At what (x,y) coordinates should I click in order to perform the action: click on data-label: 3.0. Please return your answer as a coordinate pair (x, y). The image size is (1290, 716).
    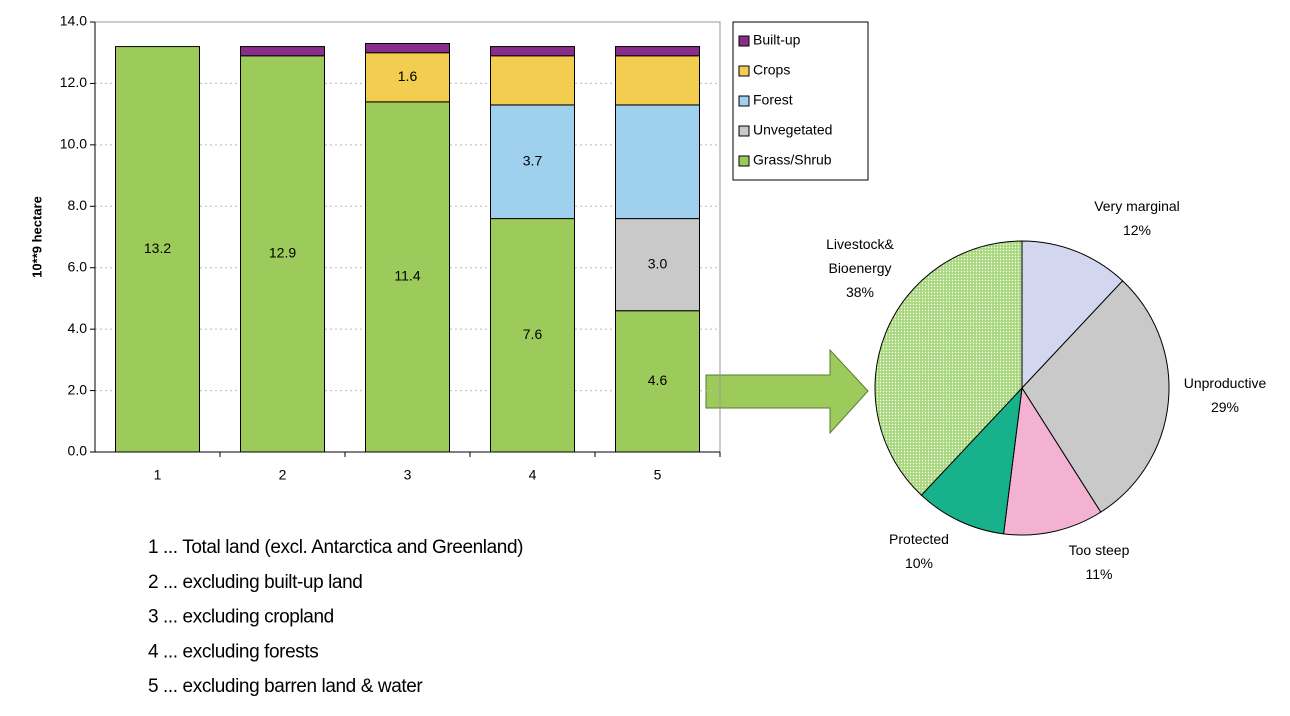
    Looking at the image, I should click on (658, 263).